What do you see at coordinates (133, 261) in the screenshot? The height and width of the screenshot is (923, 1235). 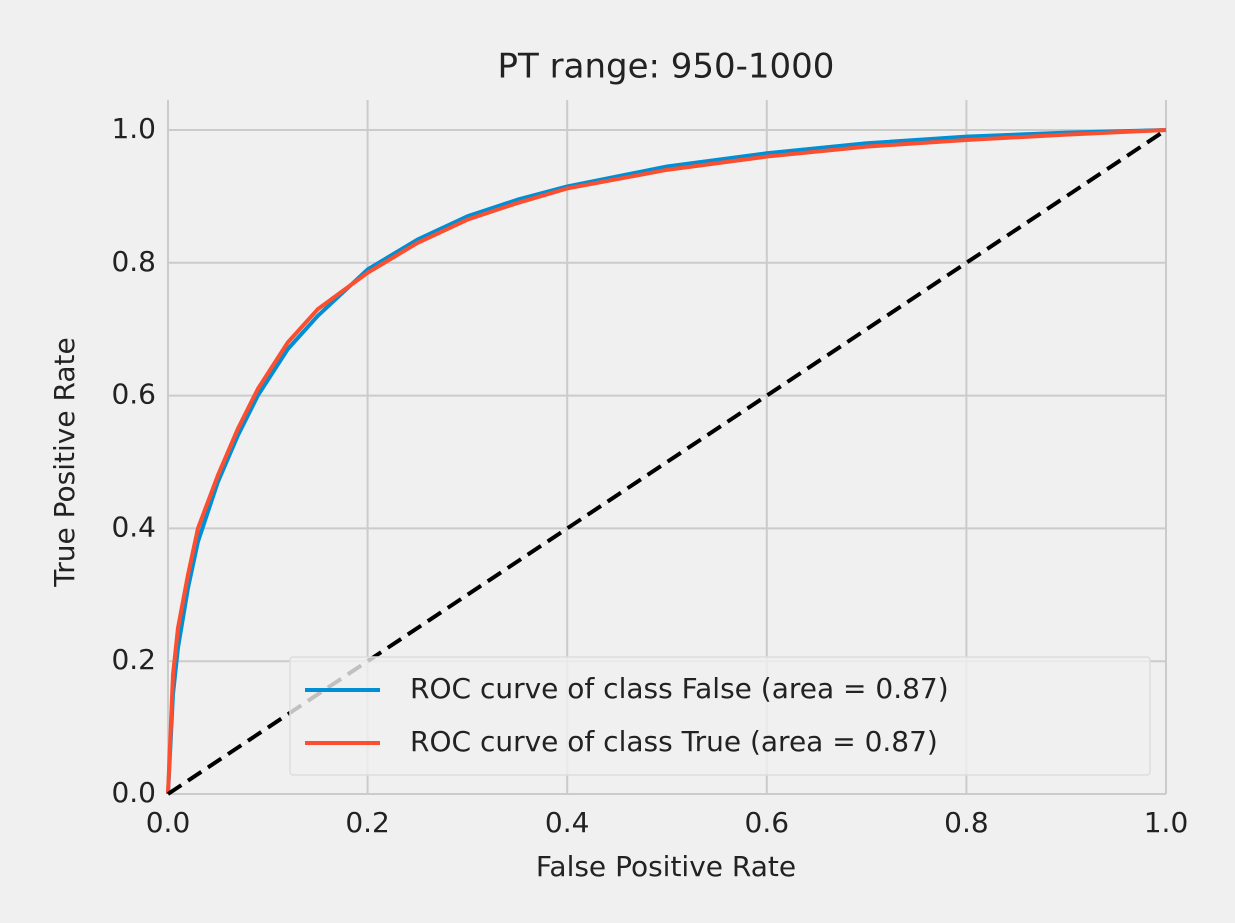 I see `y-tick-label: 0.8` at bounding box center [133, 261].